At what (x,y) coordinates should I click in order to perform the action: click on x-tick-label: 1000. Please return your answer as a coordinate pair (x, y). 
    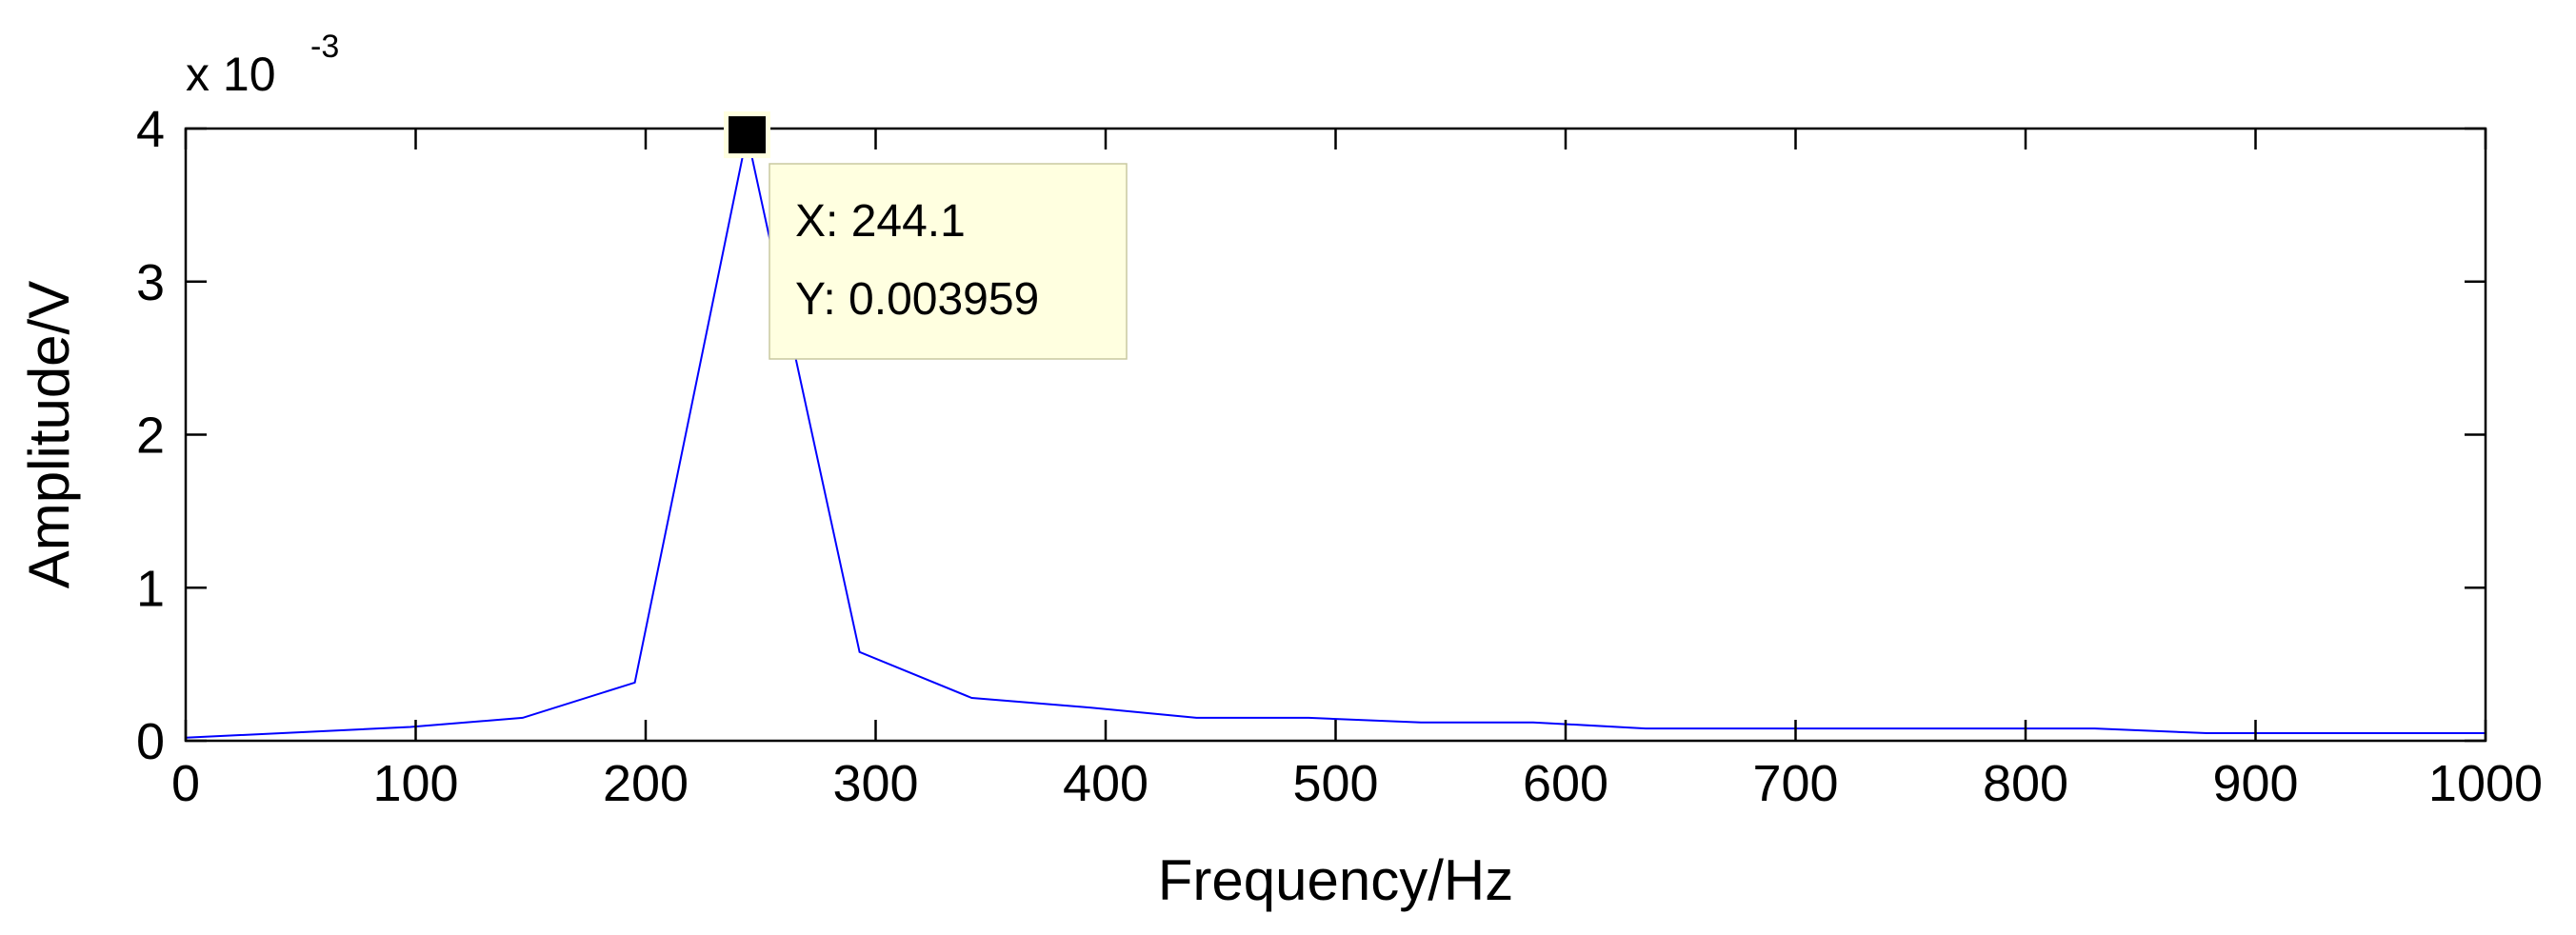
    Looking at the image, I should click on (2485, 783).